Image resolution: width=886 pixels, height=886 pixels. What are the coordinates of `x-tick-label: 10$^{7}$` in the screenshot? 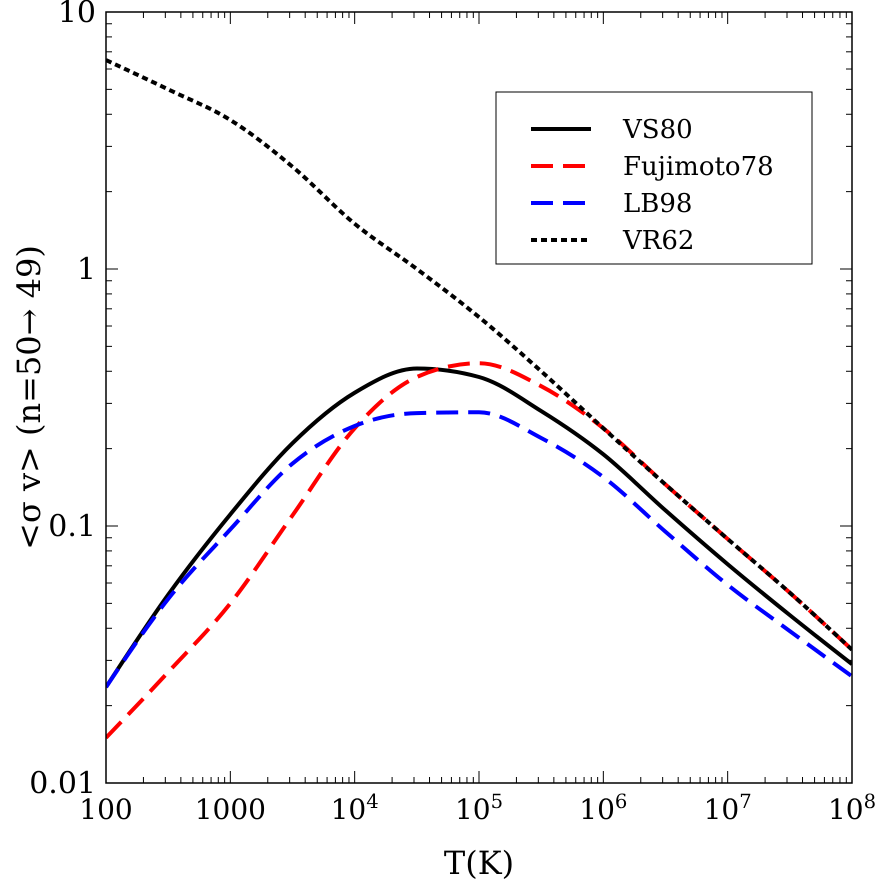 It's located at (728, 808).